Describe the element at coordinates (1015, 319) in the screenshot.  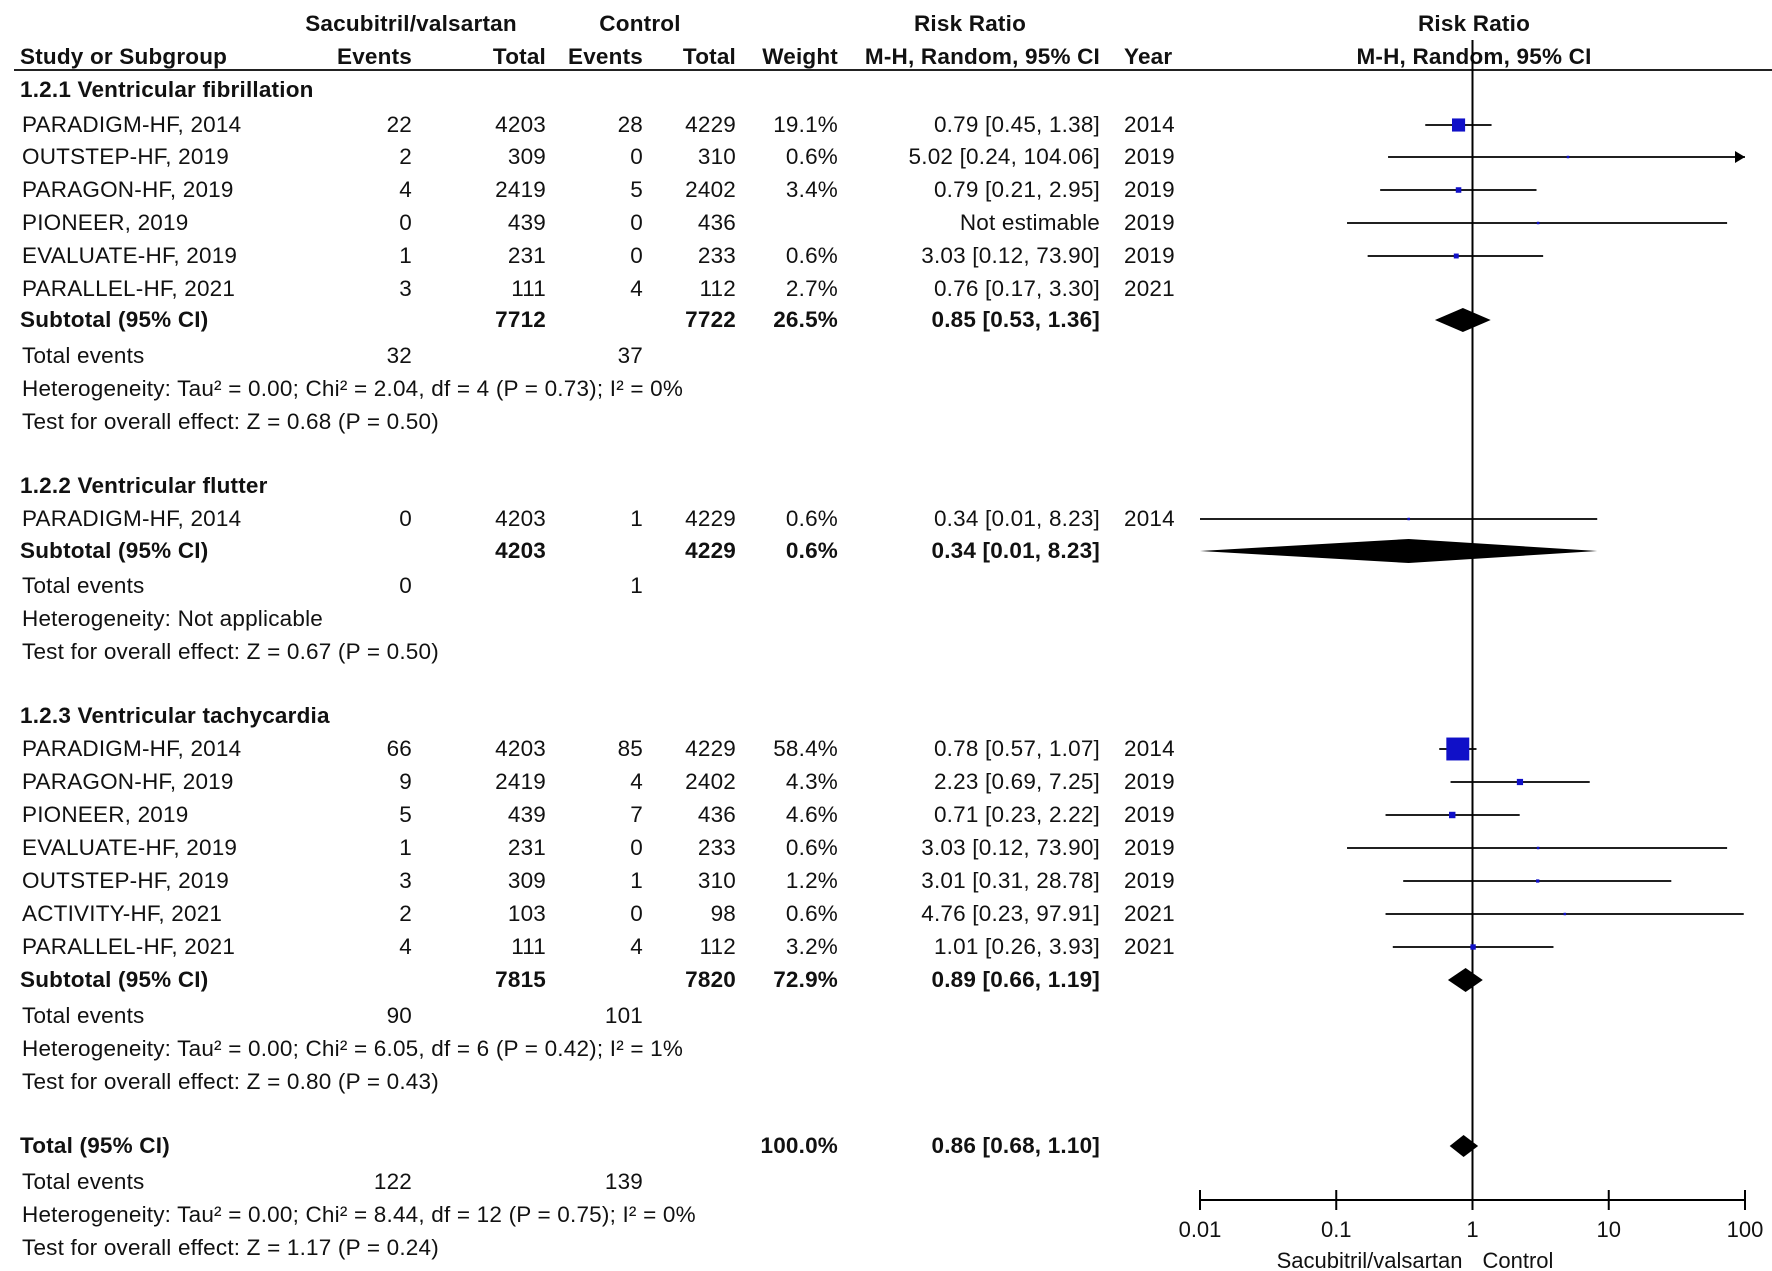
I see `subtotal-risk-ratio-ci: 0.85 [0.53, 1.36]` at that location.